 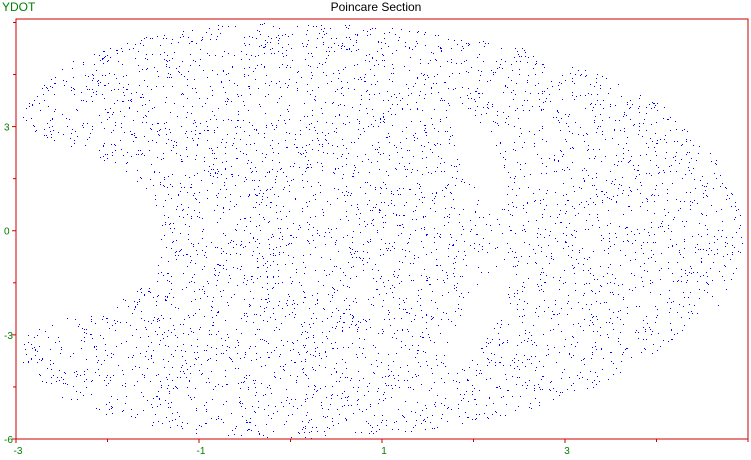 I want to click on y-tick-label: 3, so click(x=7, y=128).